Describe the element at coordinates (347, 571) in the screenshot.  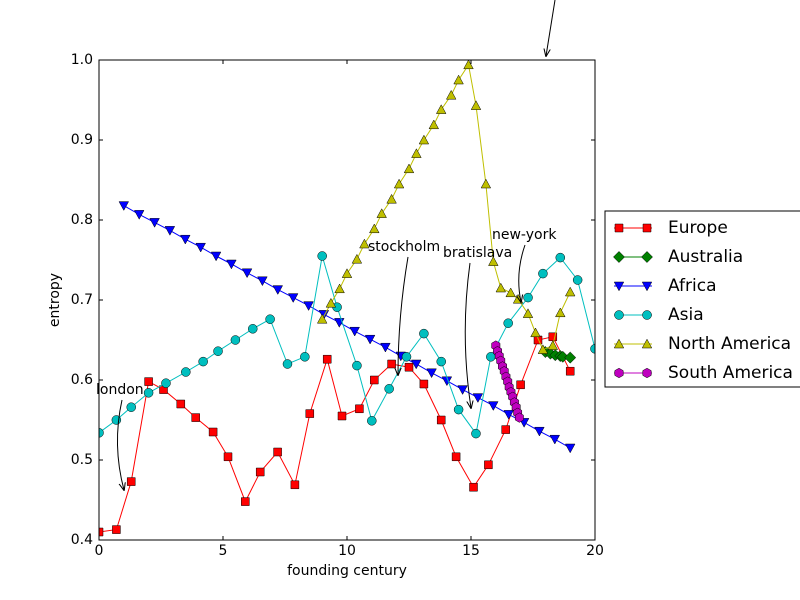
I see `x-axis-label: founding century` at that location.